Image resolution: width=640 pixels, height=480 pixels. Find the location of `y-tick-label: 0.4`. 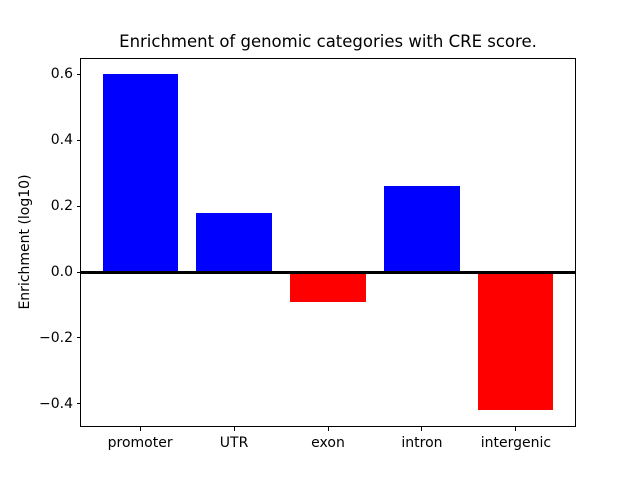

y-tick-label: 0.4 is located at coordinates (61, 140).